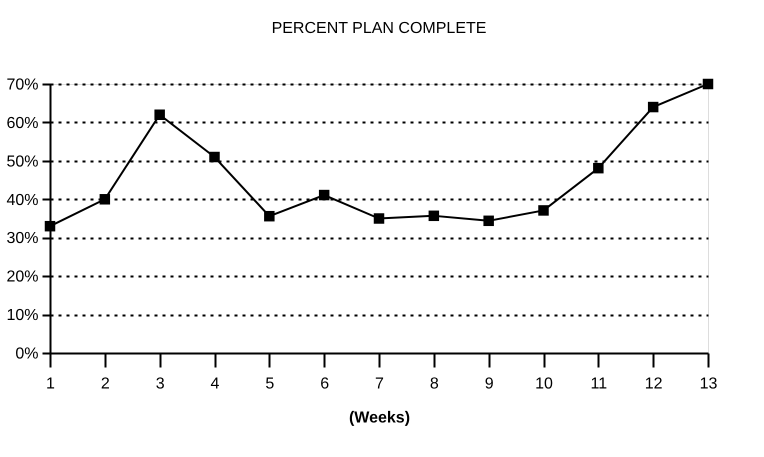 This screenshot has height=457, width=764. I want to click on y-tick-label: 20%, so click(22, 277).